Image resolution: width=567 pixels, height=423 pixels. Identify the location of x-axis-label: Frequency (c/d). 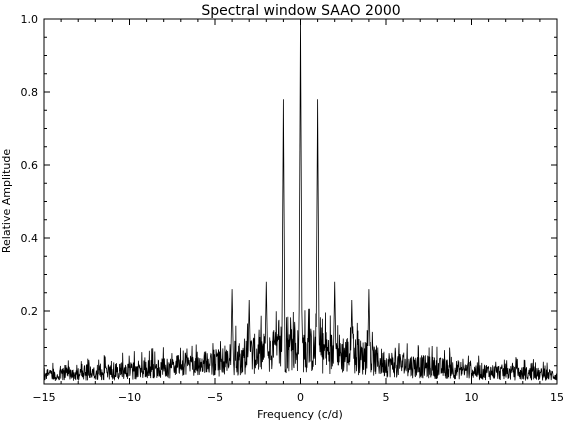
(300, 414).